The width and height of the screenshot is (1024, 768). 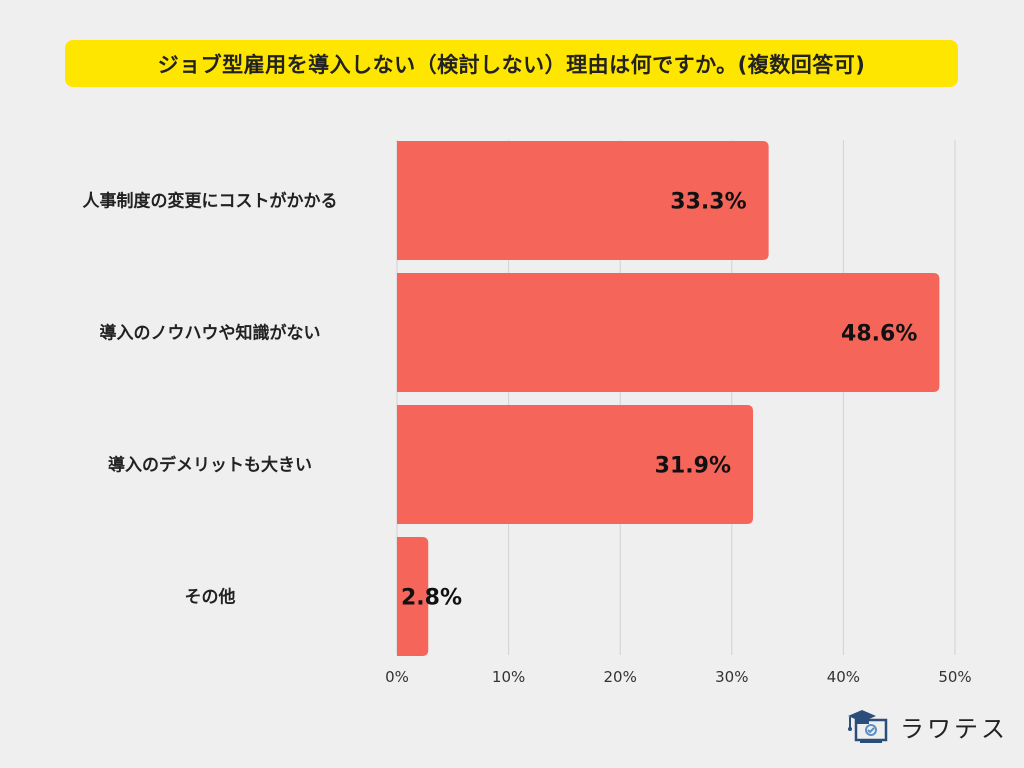 I want to click on x-tick-label: 10%, so click(x=508, y=677).